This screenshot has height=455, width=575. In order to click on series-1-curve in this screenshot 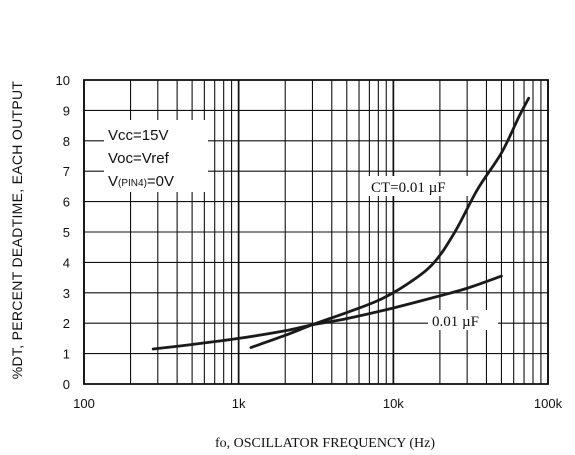, I will do `click(327, 312)`.